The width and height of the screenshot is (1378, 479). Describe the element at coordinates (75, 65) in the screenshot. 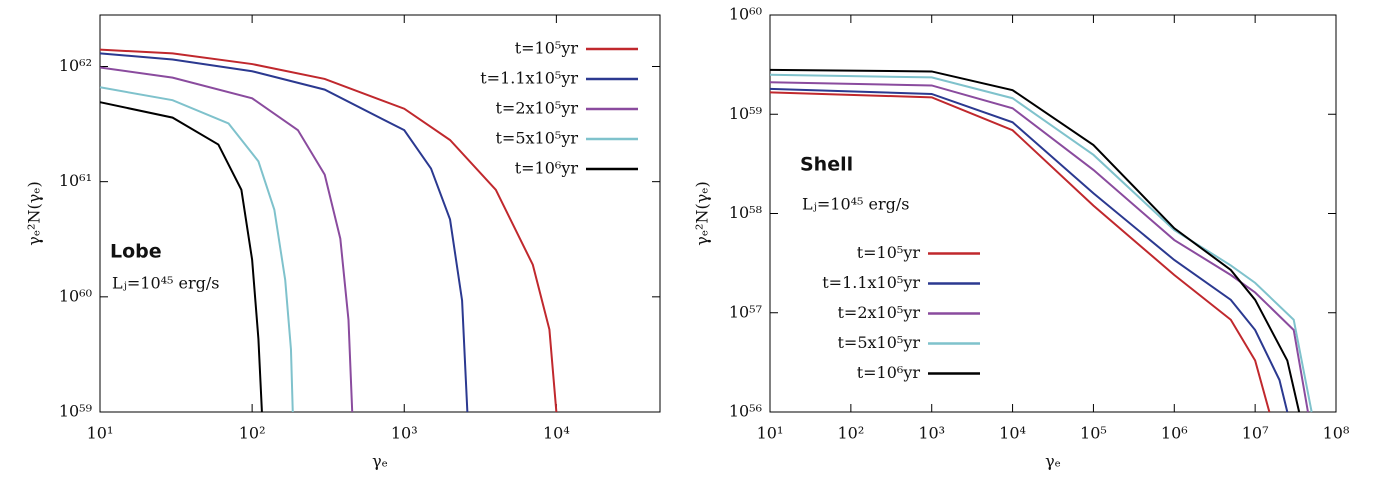

I see `y-tick-label: 10⁶²` at that location.